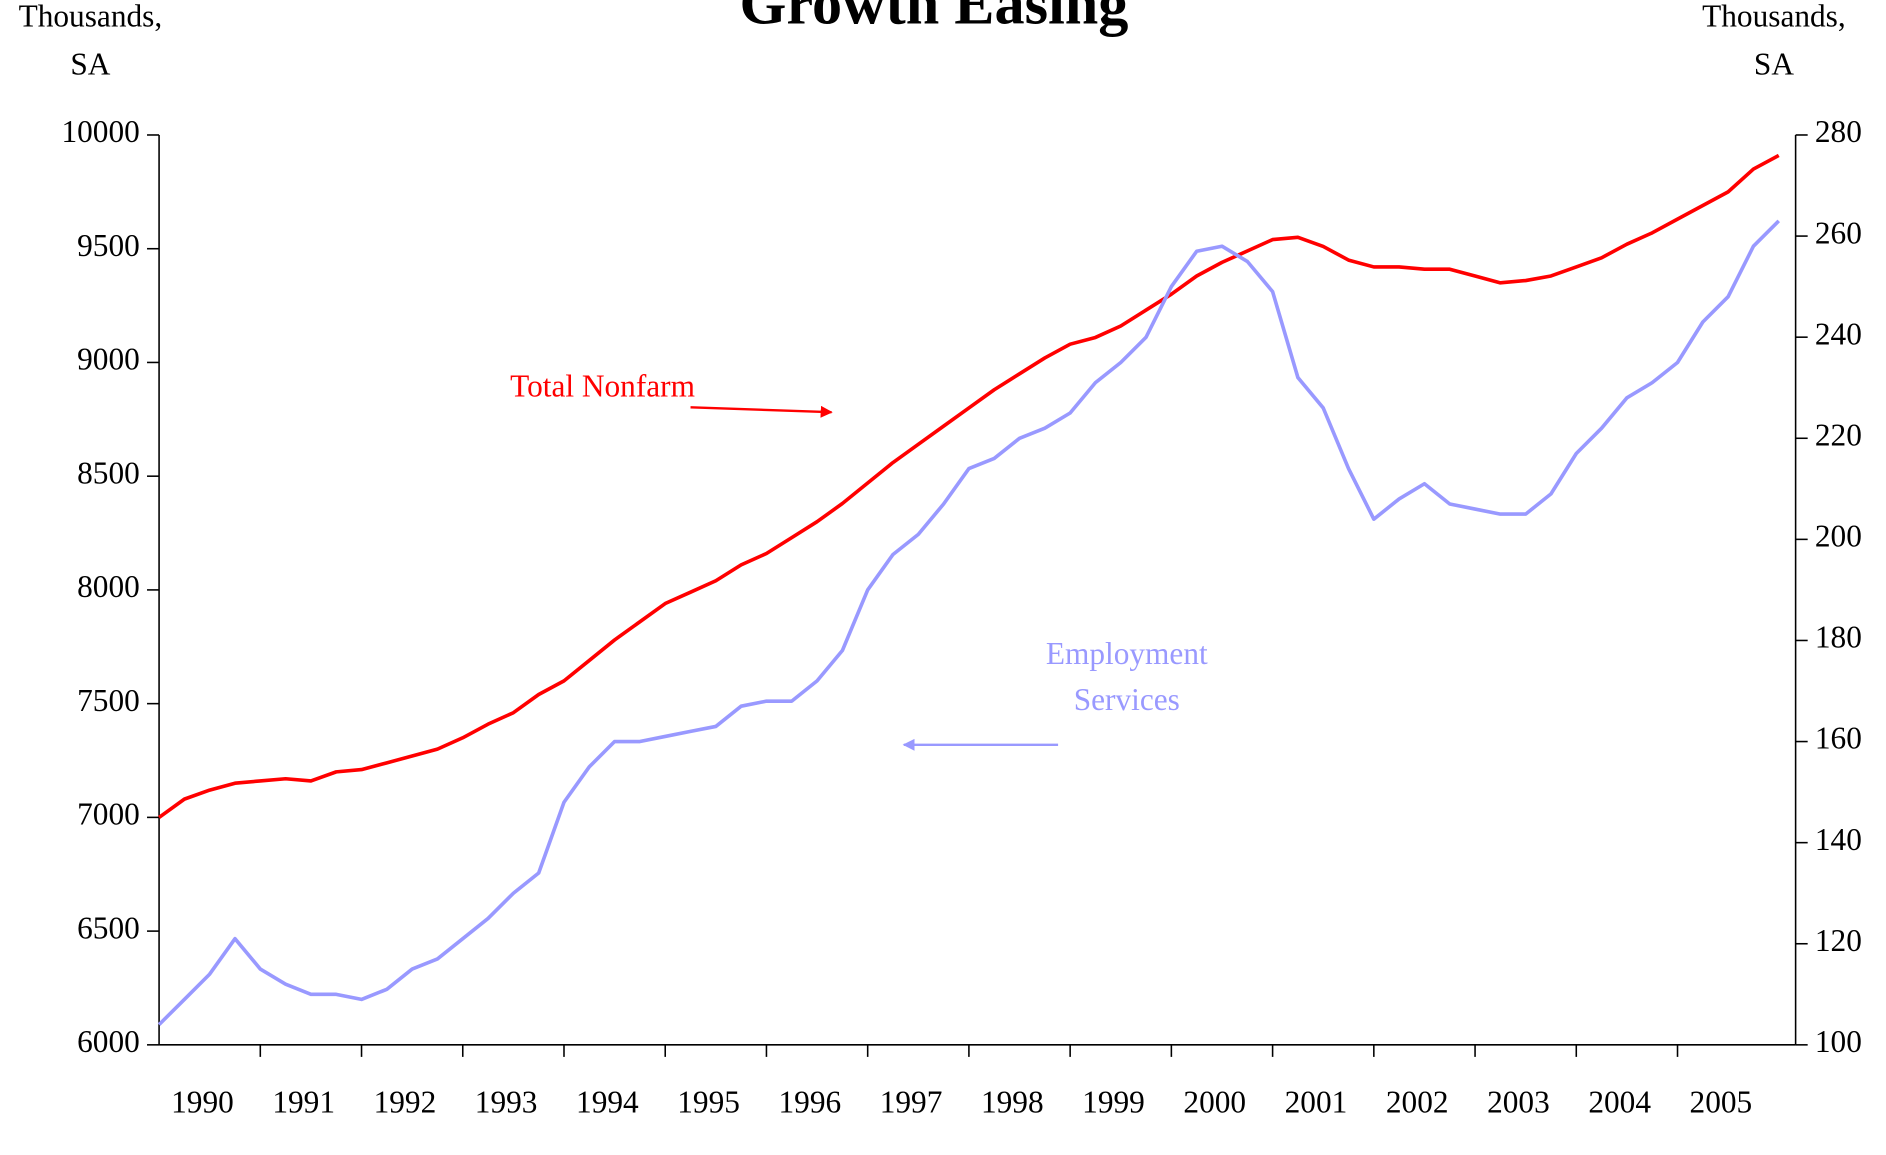 Image resolution: width=1886 pixels, height=1155 pixels. I want to click on annotation: Employment, so click(1127, 653).